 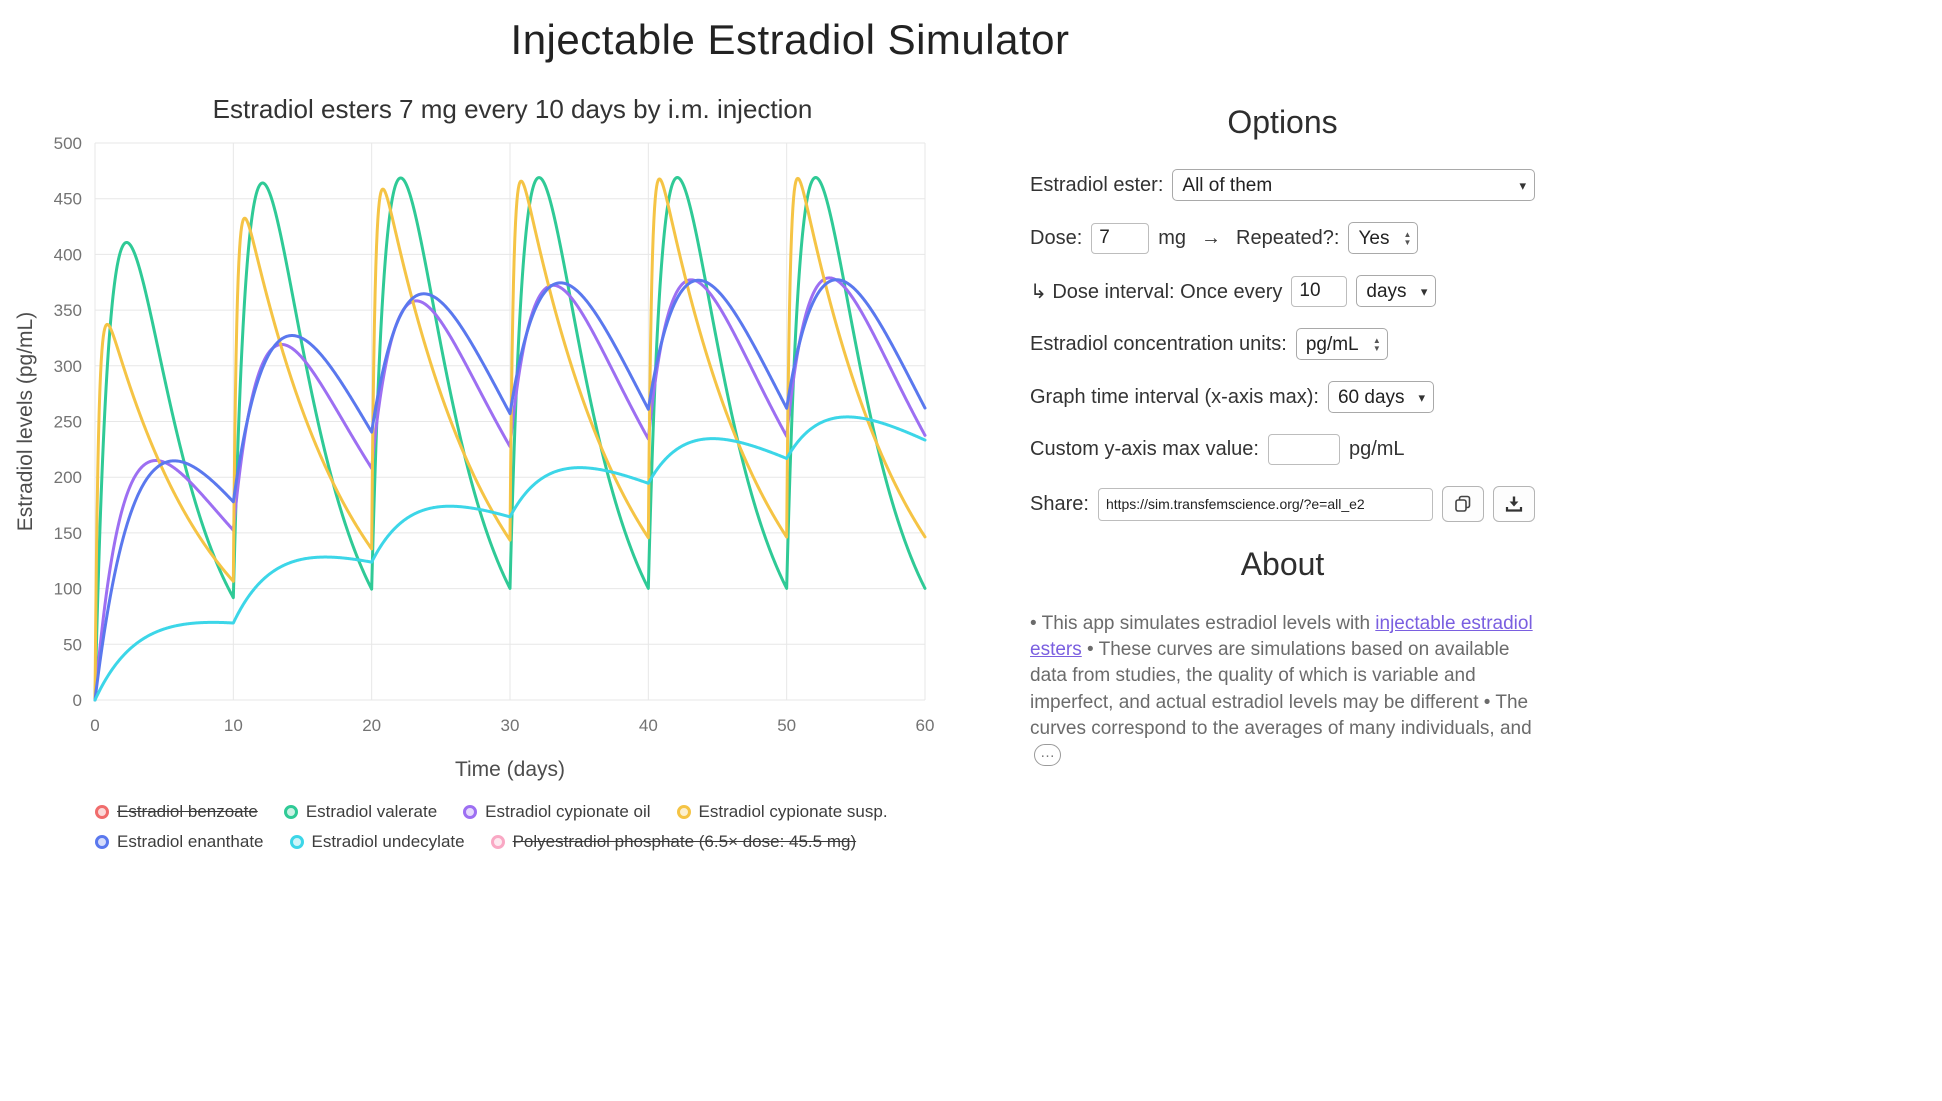 I want to click on ester-select: All of them, so click(x=1353, y=185).